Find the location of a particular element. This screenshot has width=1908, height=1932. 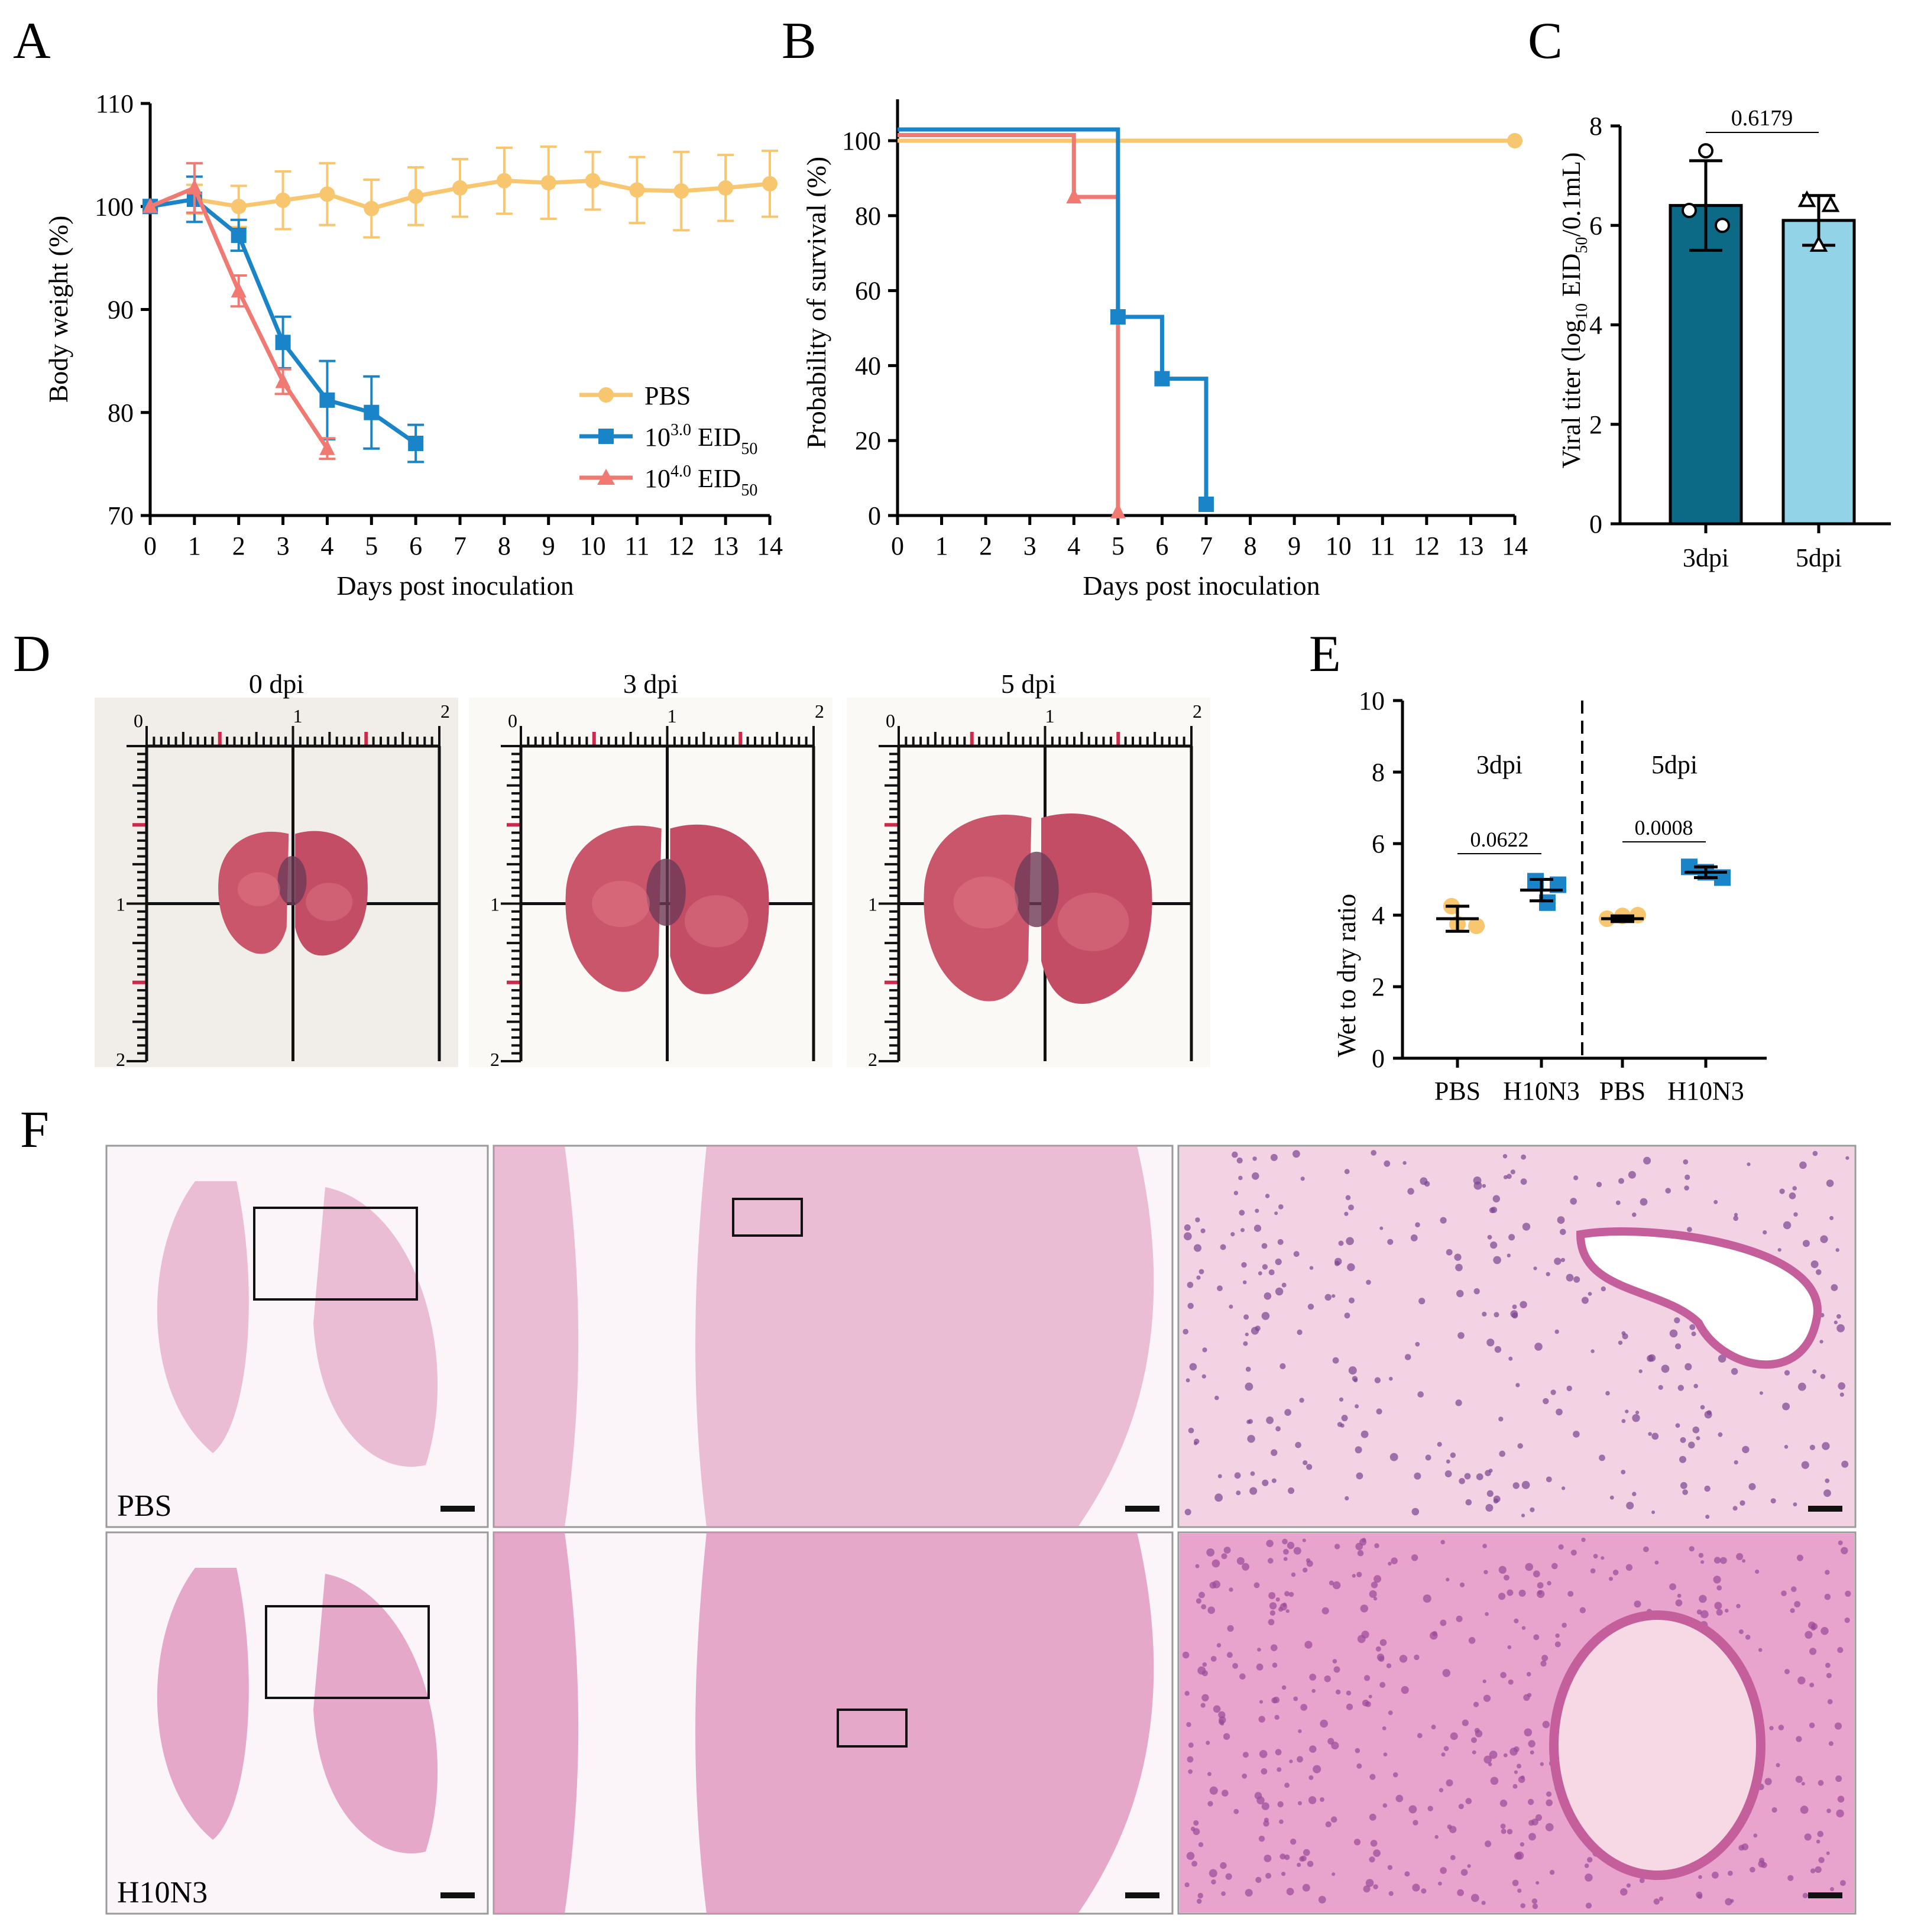

chart-e-y-tick-label: 4 is located at coordinates (1379, 915).